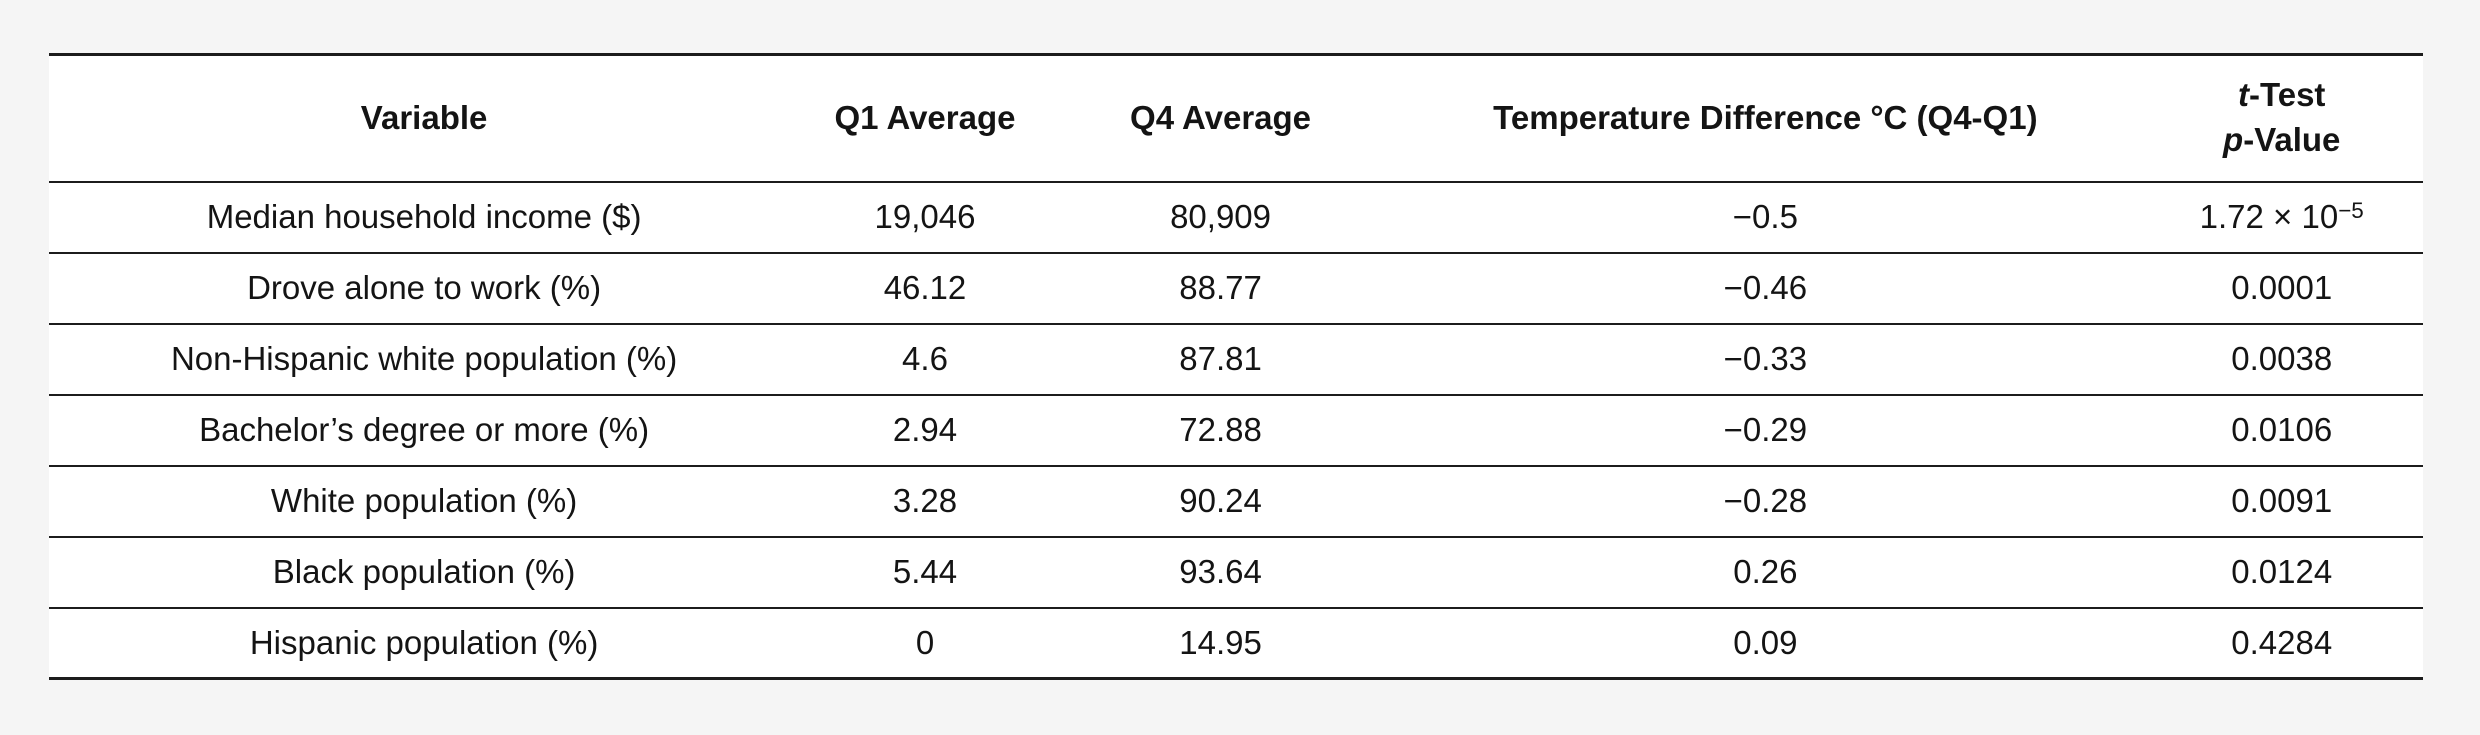 This screenshot has width=2480, height=735. I want to click on cell-q1-average: 2.94, so click(925, 430).